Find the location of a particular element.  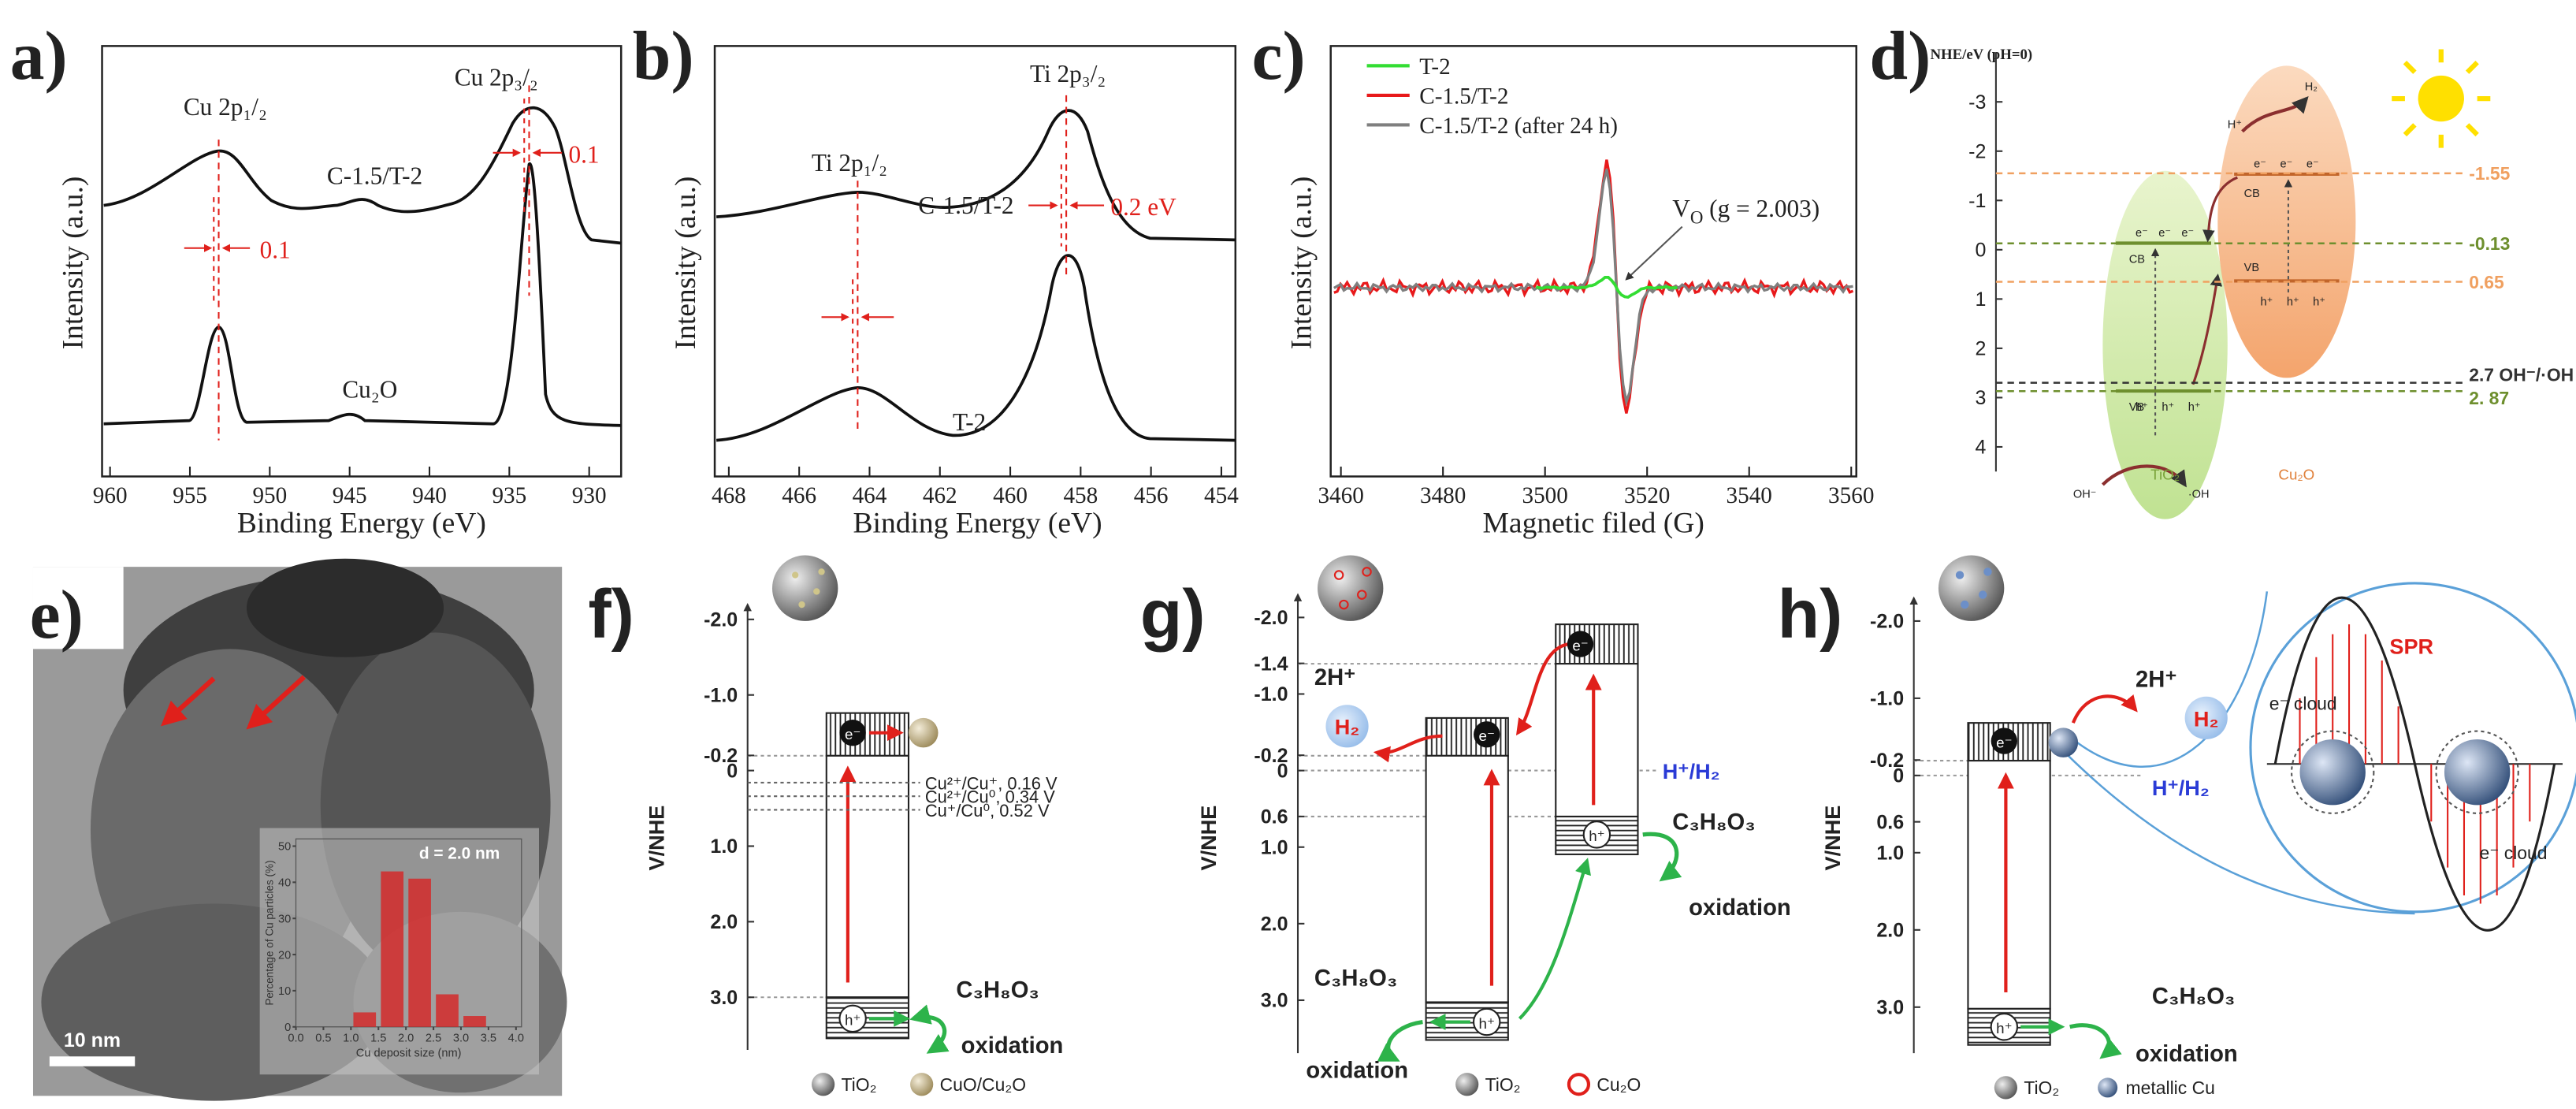

shift-label: 0.2 eV is located at coordinates (1143, 207).